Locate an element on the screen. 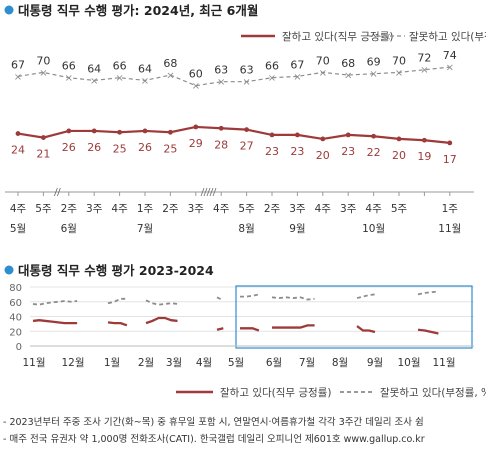  positive-series-line is located at coordinates (233, 134).